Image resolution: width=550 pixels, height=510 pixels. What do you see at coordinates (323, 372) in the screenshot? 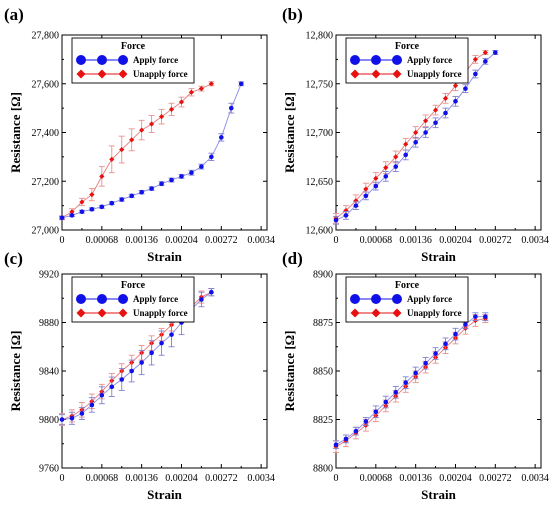
I see `y-tick-label: 8850` at bounding box center [323, 372].